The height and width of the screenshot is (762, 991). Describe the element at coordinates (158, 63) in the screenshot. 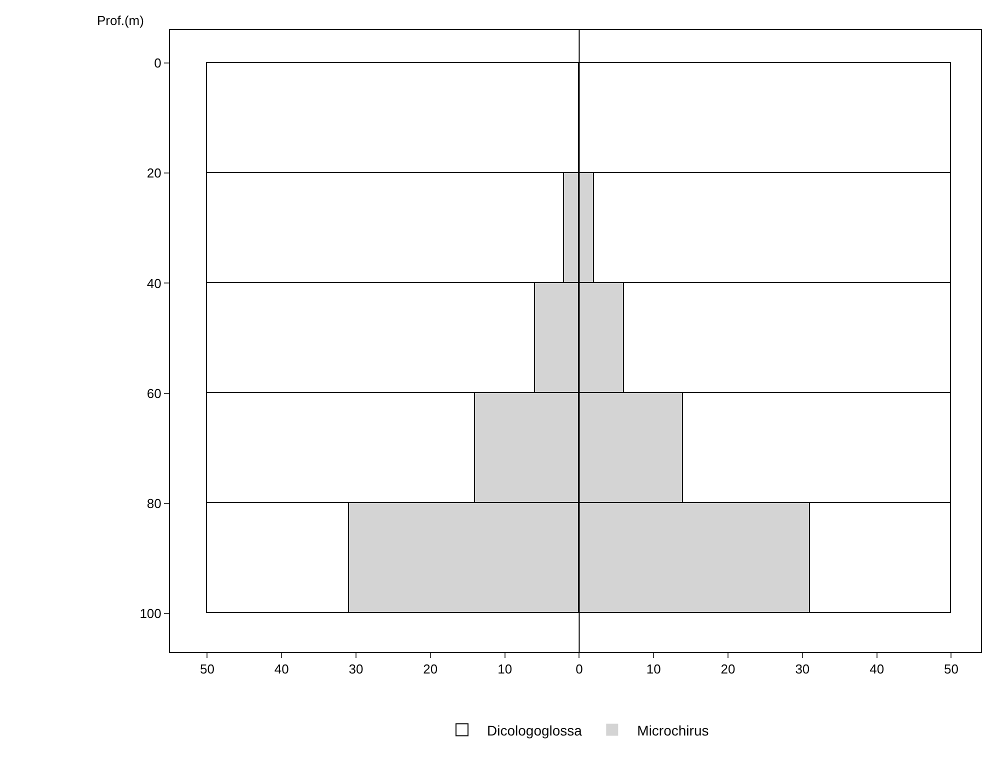

I see `y-tick-label: 0` at that location.